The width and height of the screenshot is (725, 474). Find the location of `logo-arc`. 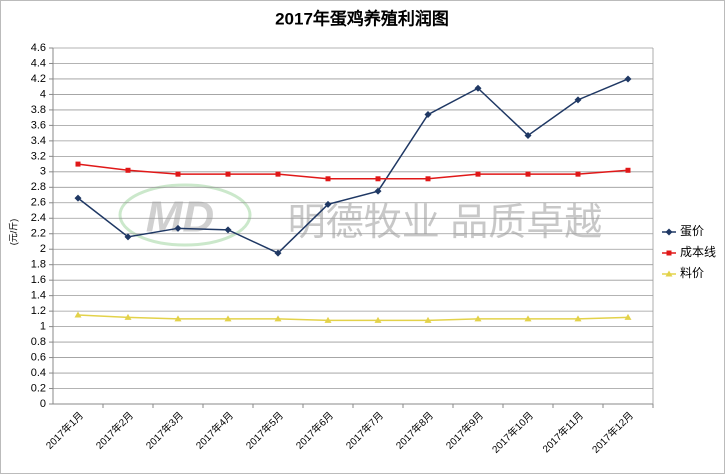

logo-arc is located at coordinates (185, 215).